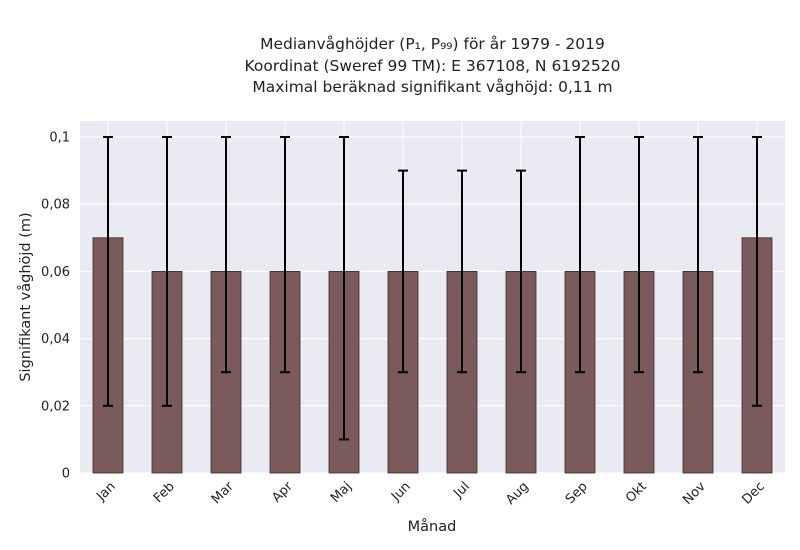  I want to click on x-tick-label-okt: Okt, so click(636, 492).